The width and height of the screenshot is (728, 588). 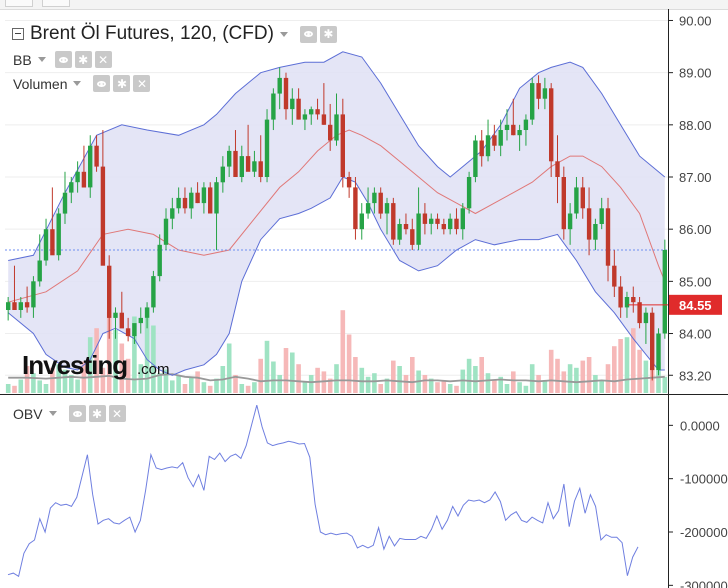 I want to click on toolbar-tab, so click(x=19, y=3).